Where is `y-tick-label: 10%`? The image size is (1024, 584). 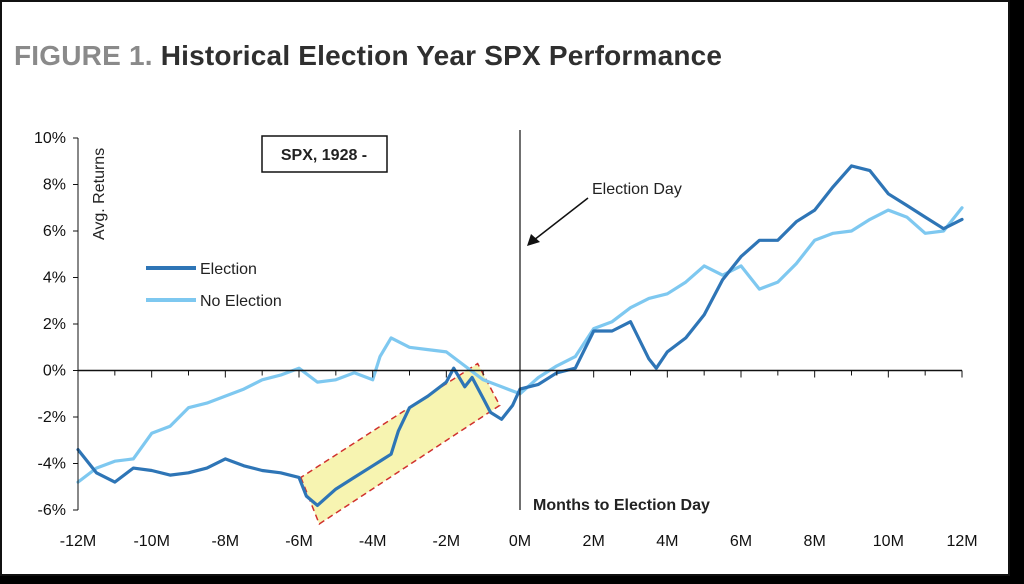
y-tick-label: 10% is located at coordinates (50, 138).